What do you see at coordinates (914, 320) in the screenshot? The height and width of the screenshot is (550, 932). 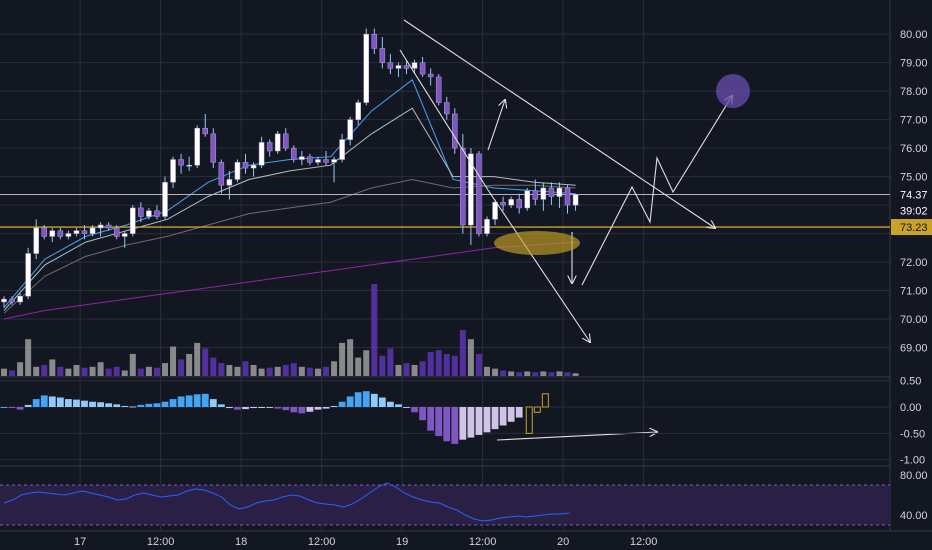 I see `price-tick-label: 70.00` at bounding box center [914, 320].